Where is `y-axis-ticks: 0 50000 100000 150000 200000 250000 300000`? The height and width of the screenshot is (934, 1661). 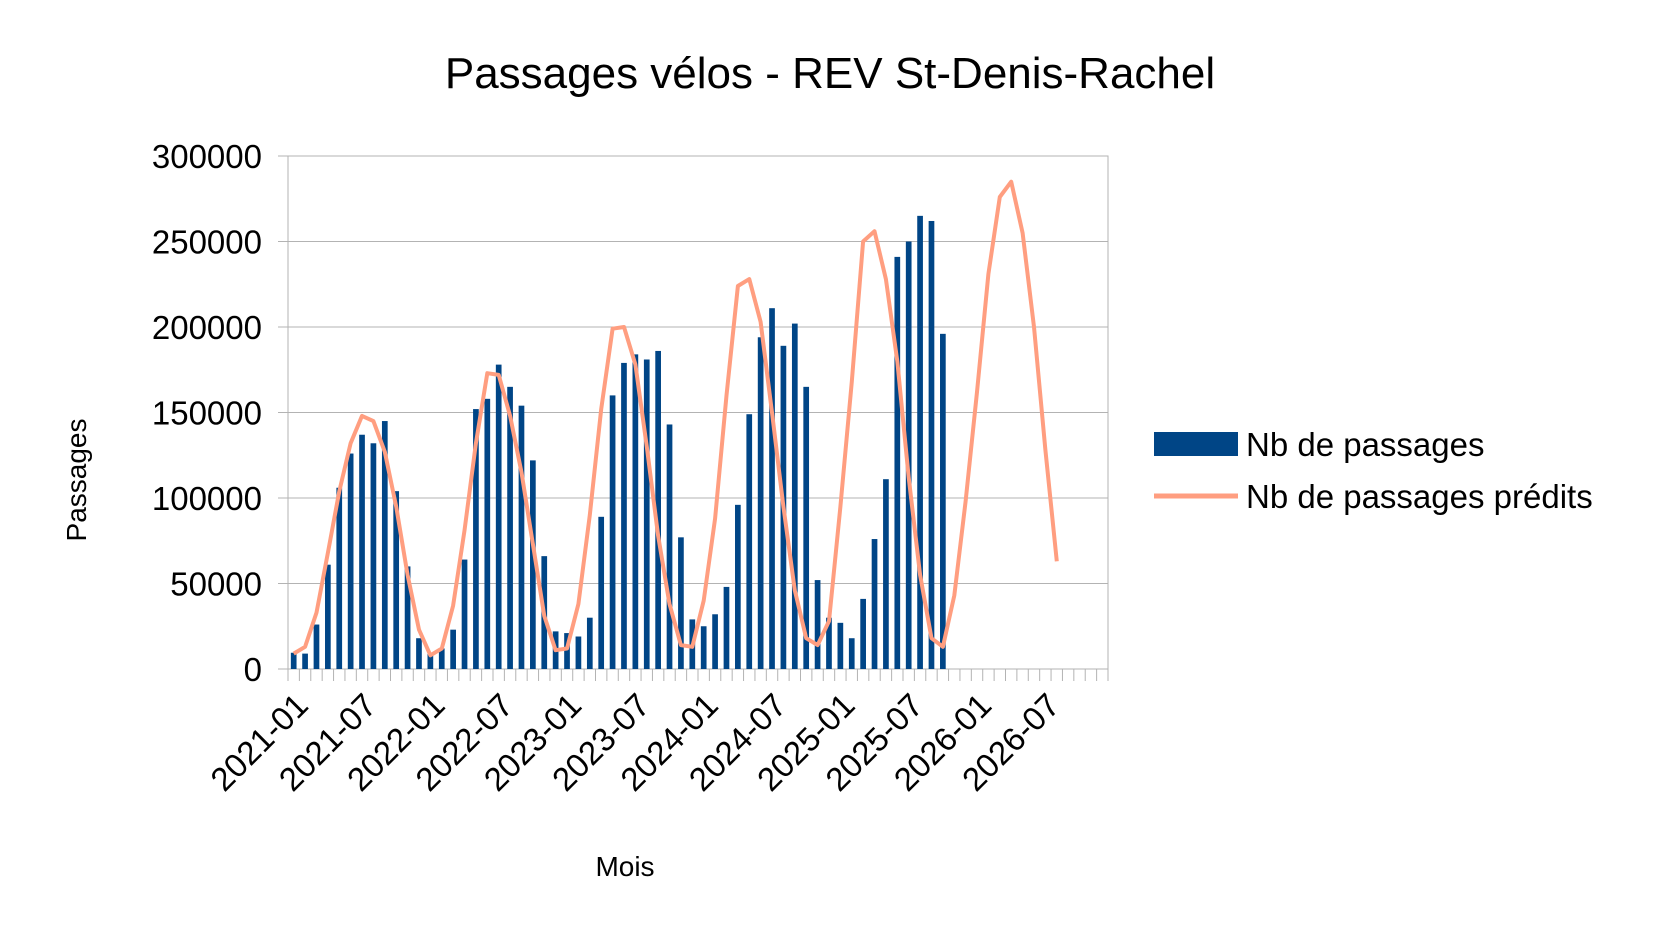 y-axis-ticks: 0 50000 100000 150000 200000 250000 300000 is located at coordinates (207, 413).